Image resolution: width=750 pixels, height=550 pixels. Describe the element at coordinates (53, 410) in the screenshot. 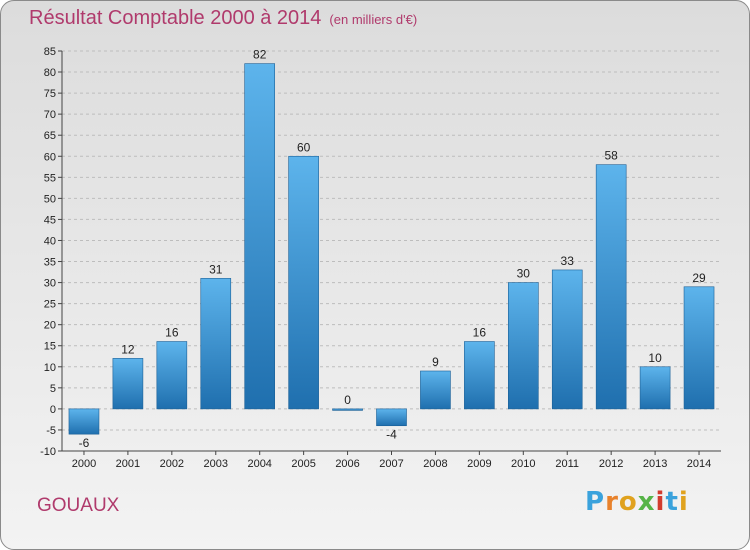

I see `y-tick-label: 0` at that location.